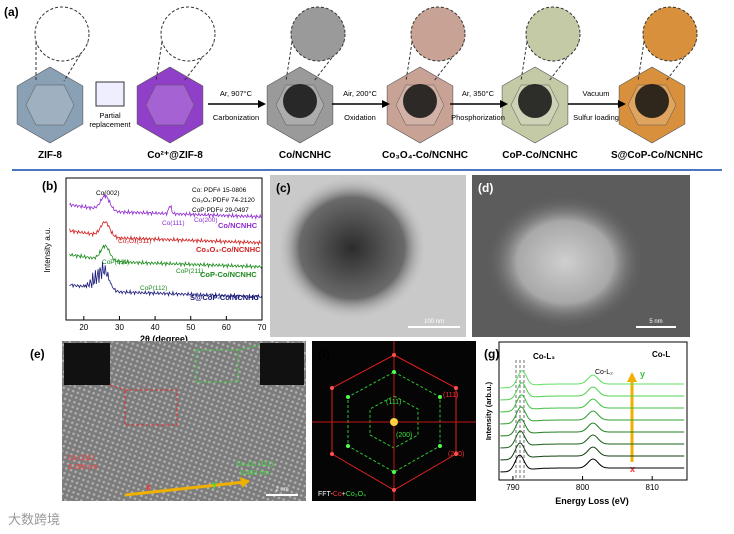 The height and width of the screenshot is (534, 734). Describe the element at coordinates (220, 210) in the screenshot. I see `reference: CoP:PDF# 29-0497` at that location.